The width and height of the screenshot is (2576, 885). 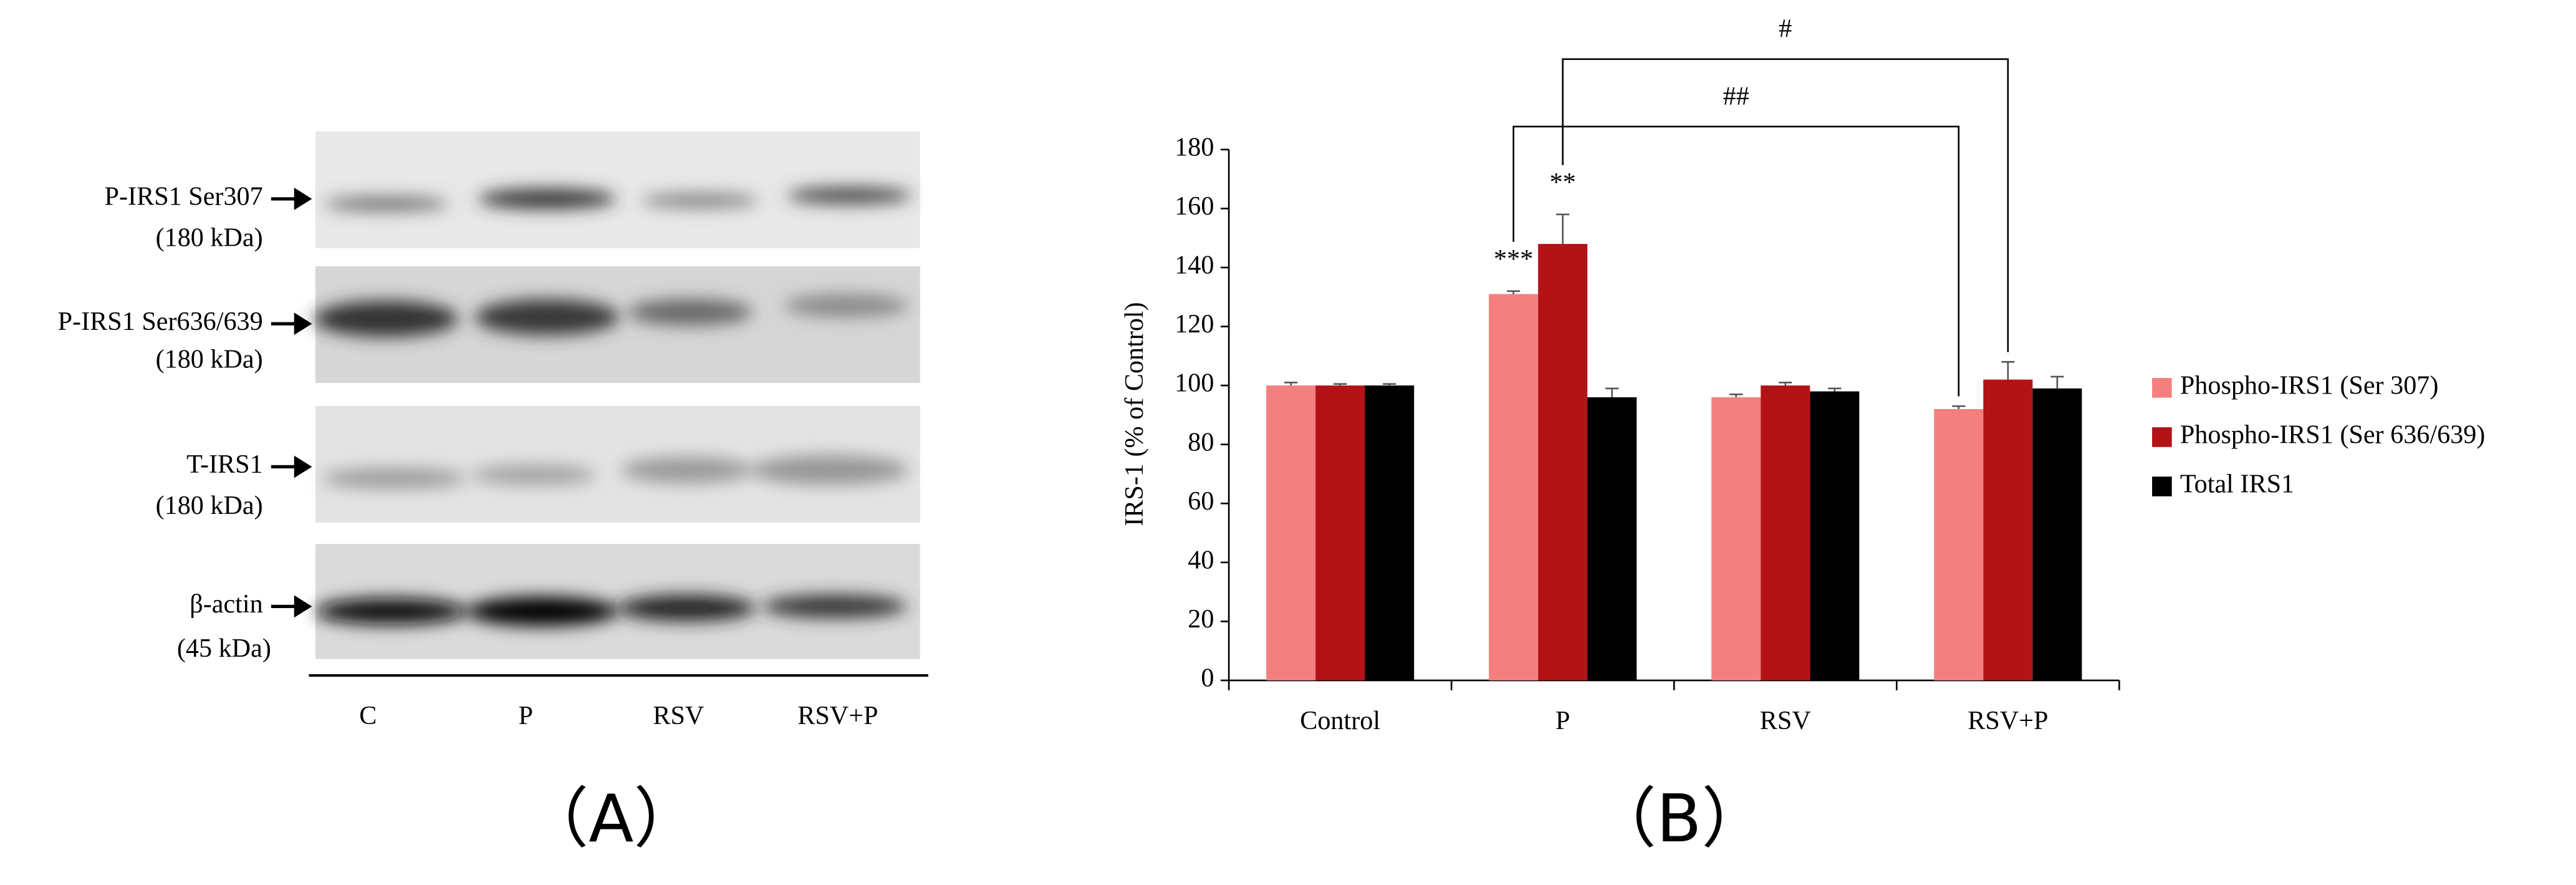 What do you see at coordinates (160, 321) in the screenshot?
I see `row-label: P-IRS1 Ser636/639` at bounding box center [160, 321].